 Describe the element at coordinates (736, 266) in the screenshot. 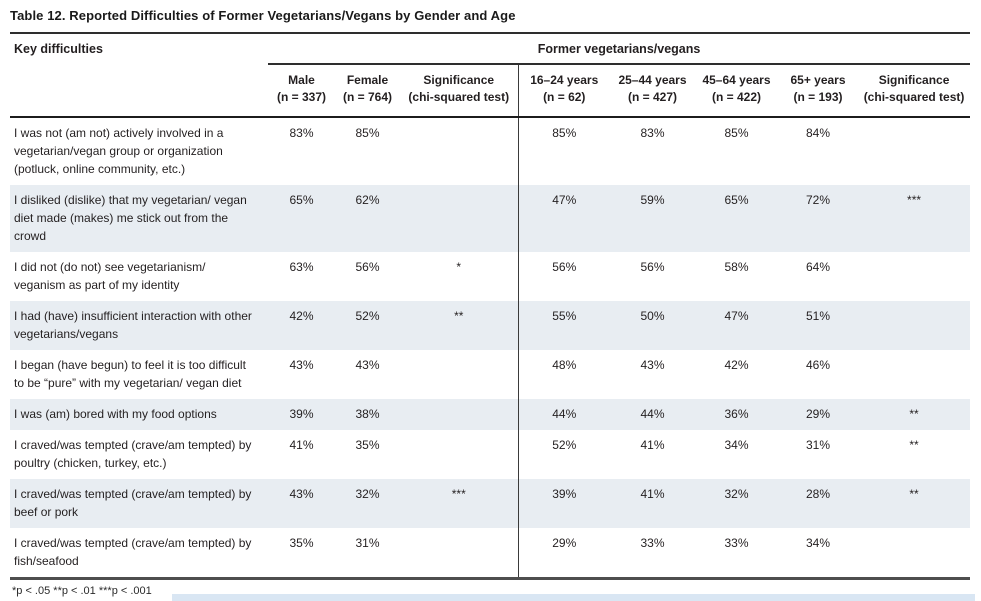

I see `percent-value: 58%` at that location.